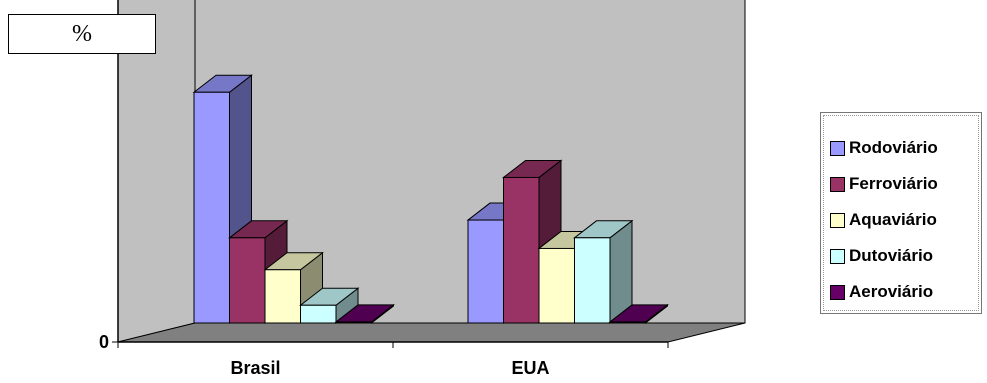  Describe the element at coordinates (891, 255) in the screenshot. I see `legend-label: Dutoviário` at that location.